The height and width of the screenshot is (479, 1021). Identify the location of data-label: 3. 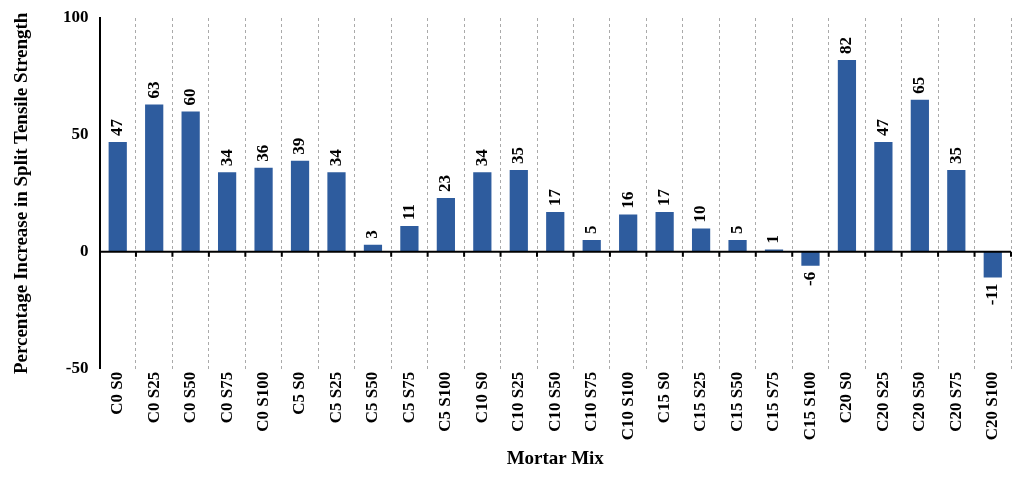
(372, 234).